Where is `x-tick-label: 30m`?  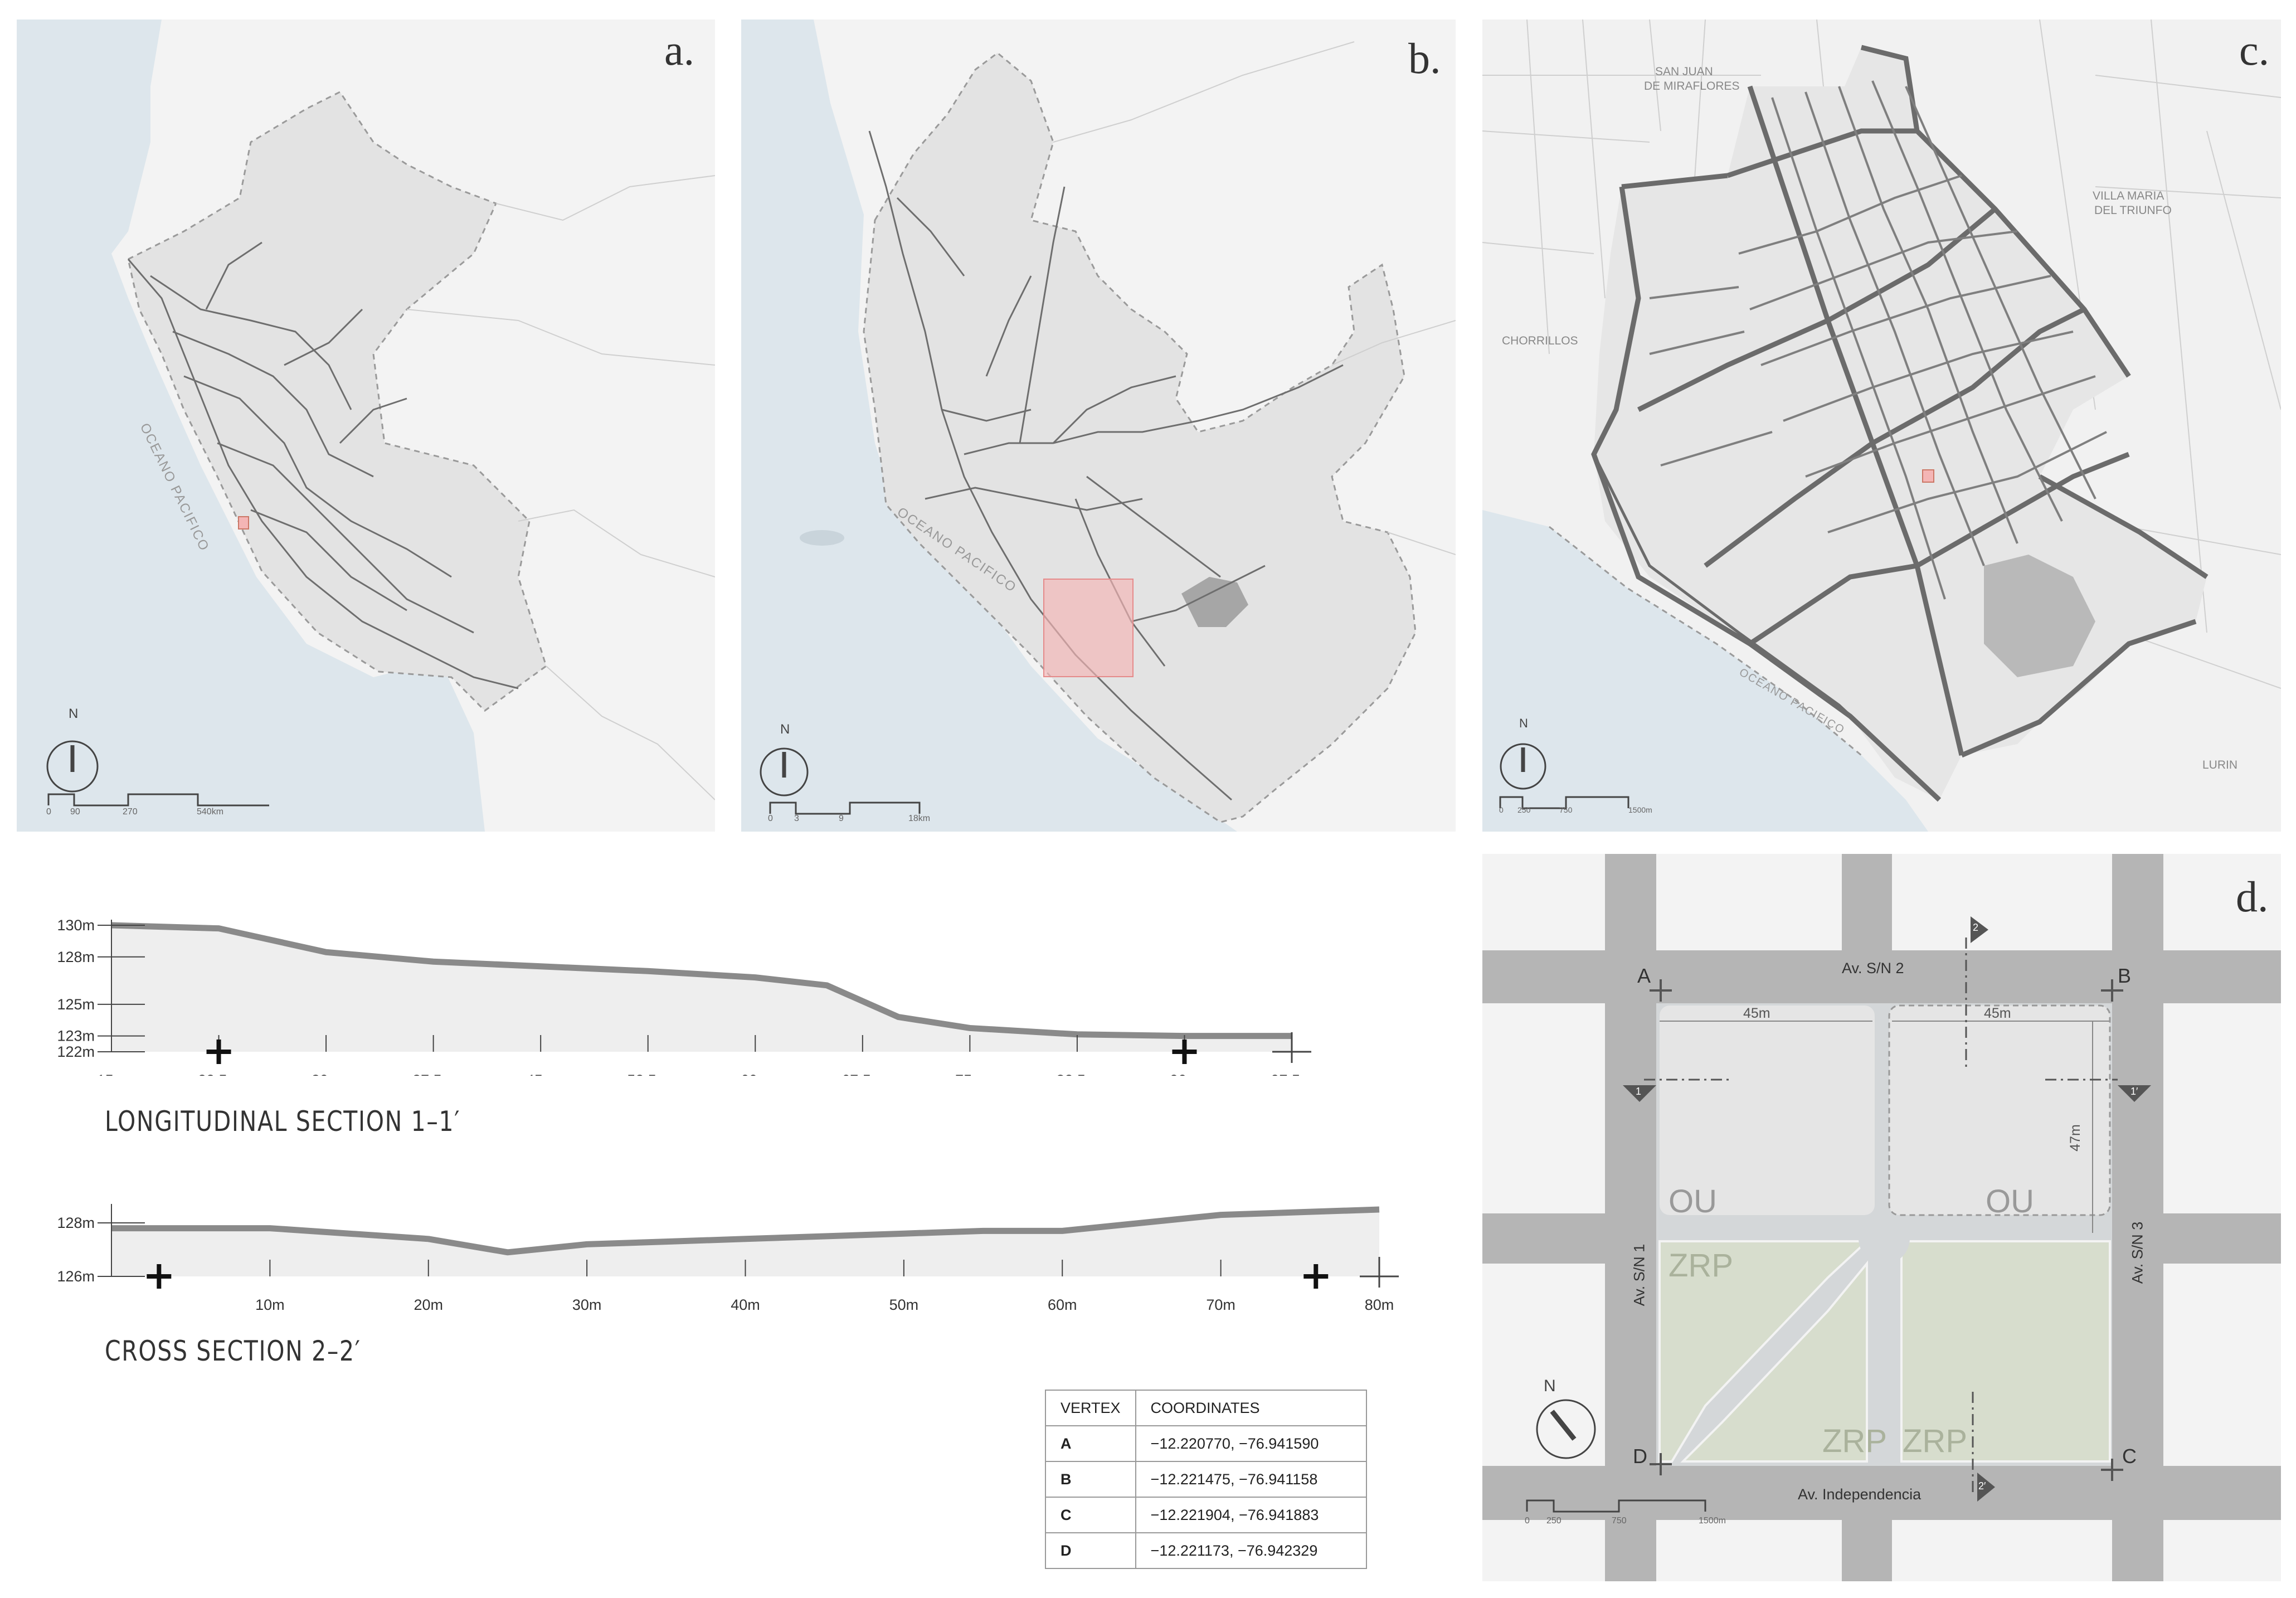 x-tick-label: 30m is located at coordinates (587, 1304).